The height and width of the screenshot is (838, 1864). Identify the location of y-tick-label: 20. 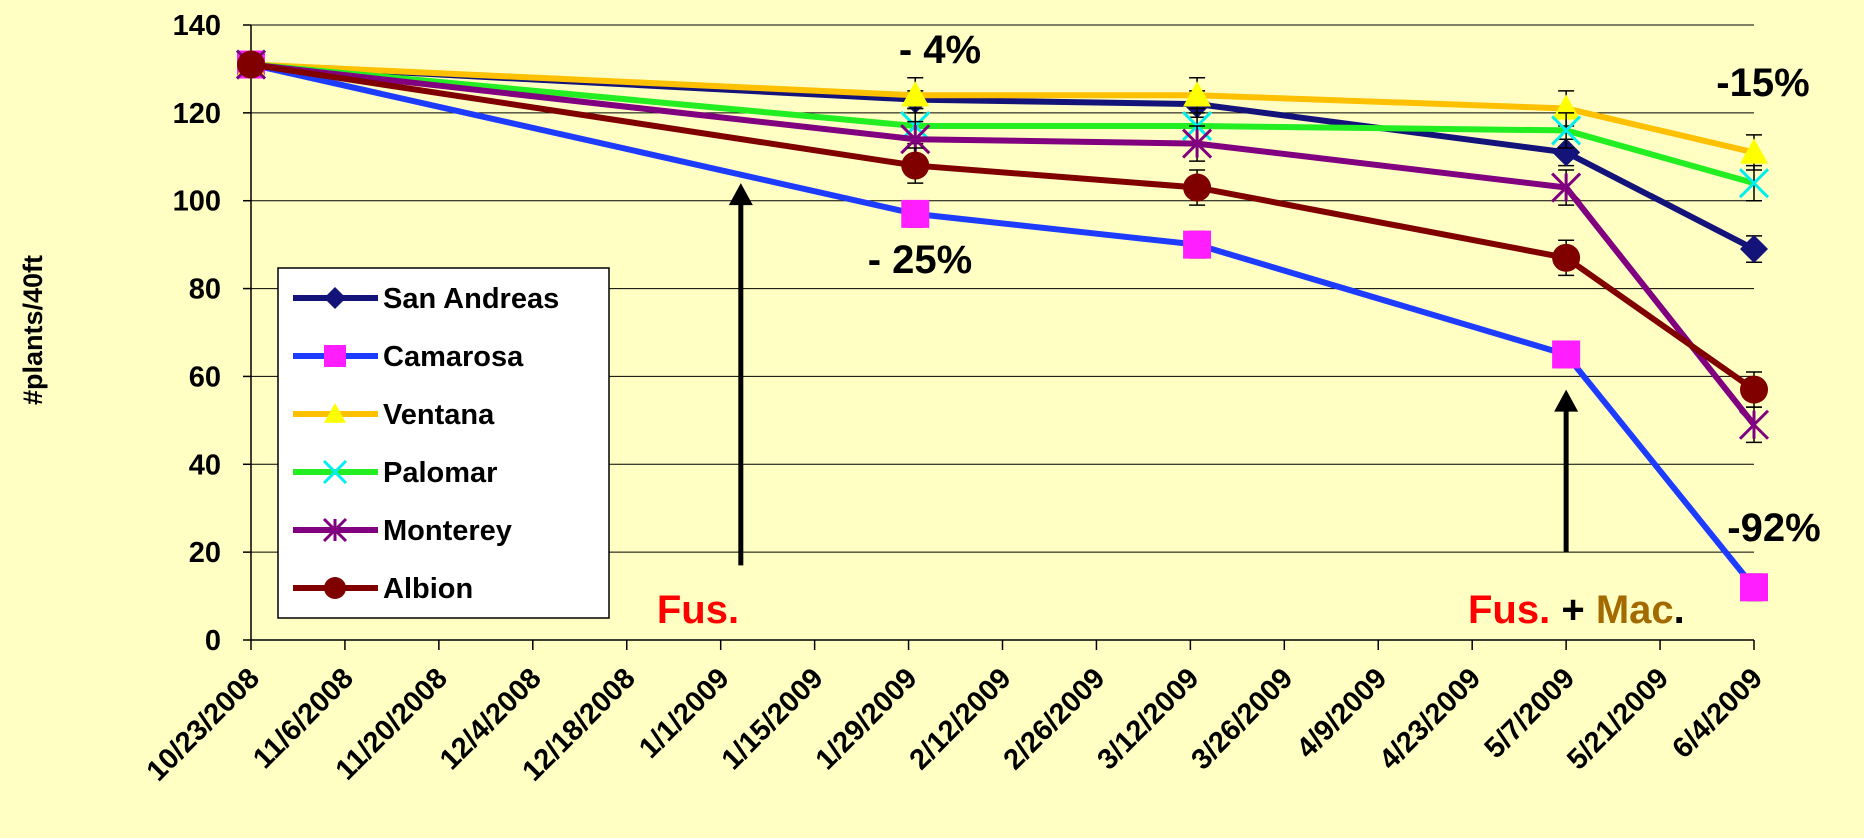
(205, 553).